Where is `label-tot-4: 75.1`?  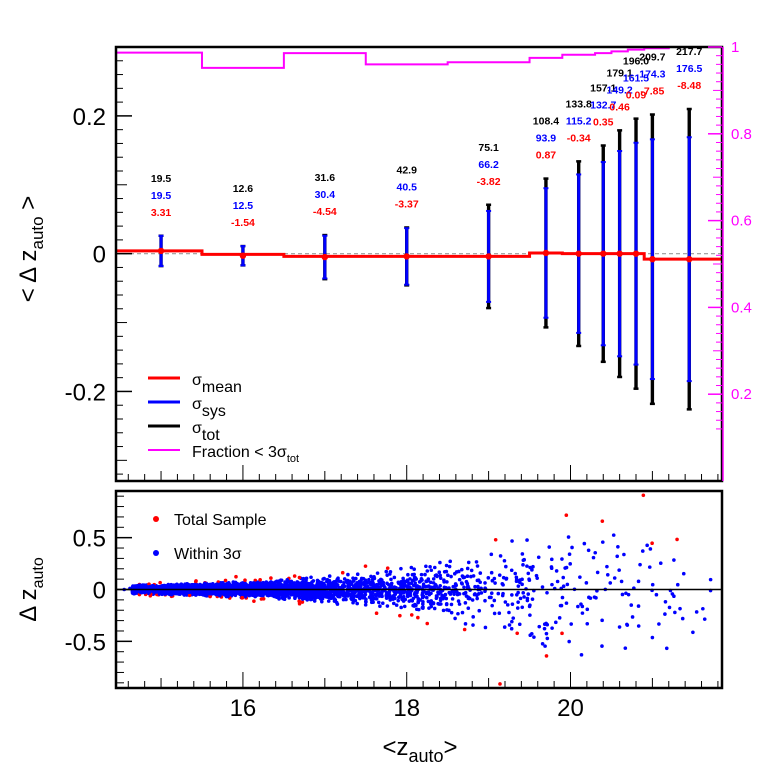
label-tot-4: 75.1 is located at coordinates (488, 148).